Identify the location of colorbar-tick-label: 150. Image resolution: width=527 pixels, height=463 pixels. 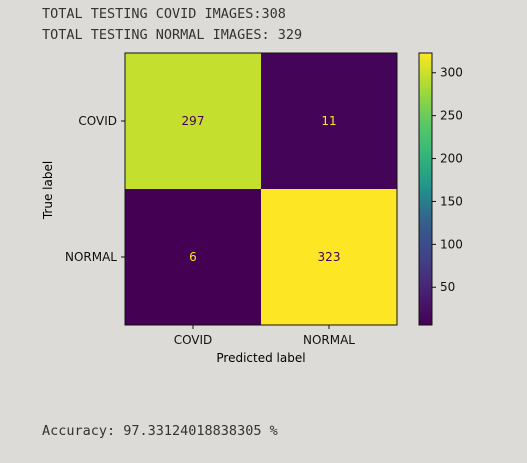
(451, 201).